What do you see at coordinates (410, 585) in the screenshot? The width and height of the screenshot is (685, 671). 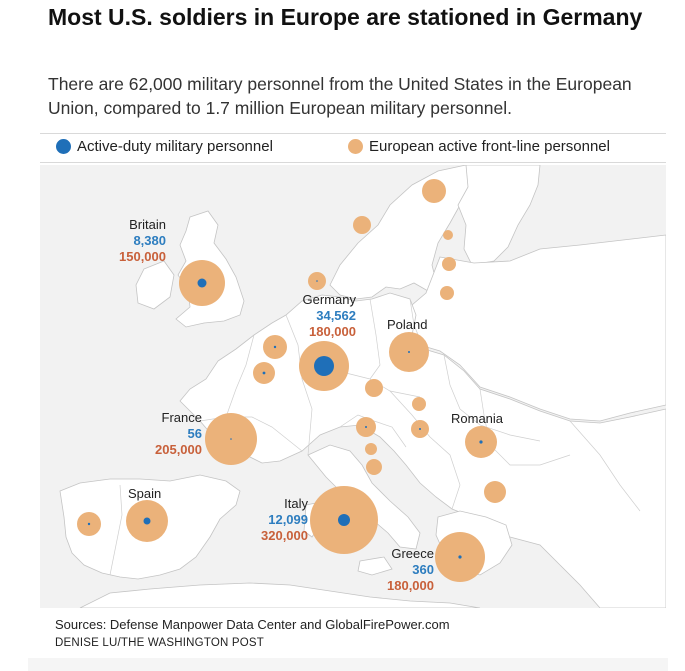 I see `label-greece-eu: 180,000` at bounding box center [410, 585].